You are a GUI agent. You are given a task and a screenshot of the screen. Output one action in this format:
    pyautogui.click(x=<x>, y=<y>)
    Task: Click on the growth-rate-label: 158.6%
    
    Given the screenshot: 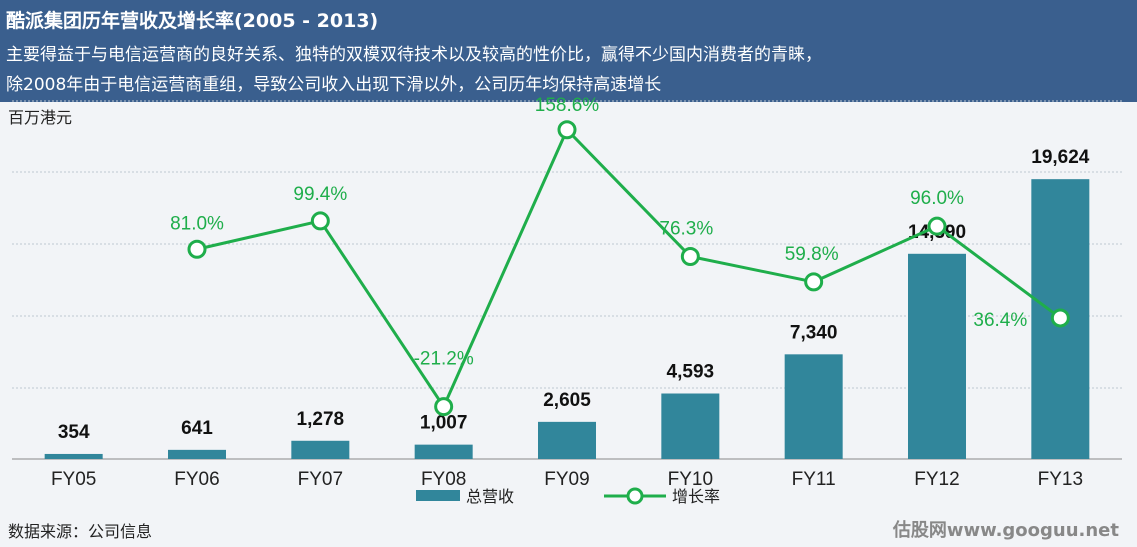 What is the action you would take?
    pyautogui.click(x=567, y=105)
    